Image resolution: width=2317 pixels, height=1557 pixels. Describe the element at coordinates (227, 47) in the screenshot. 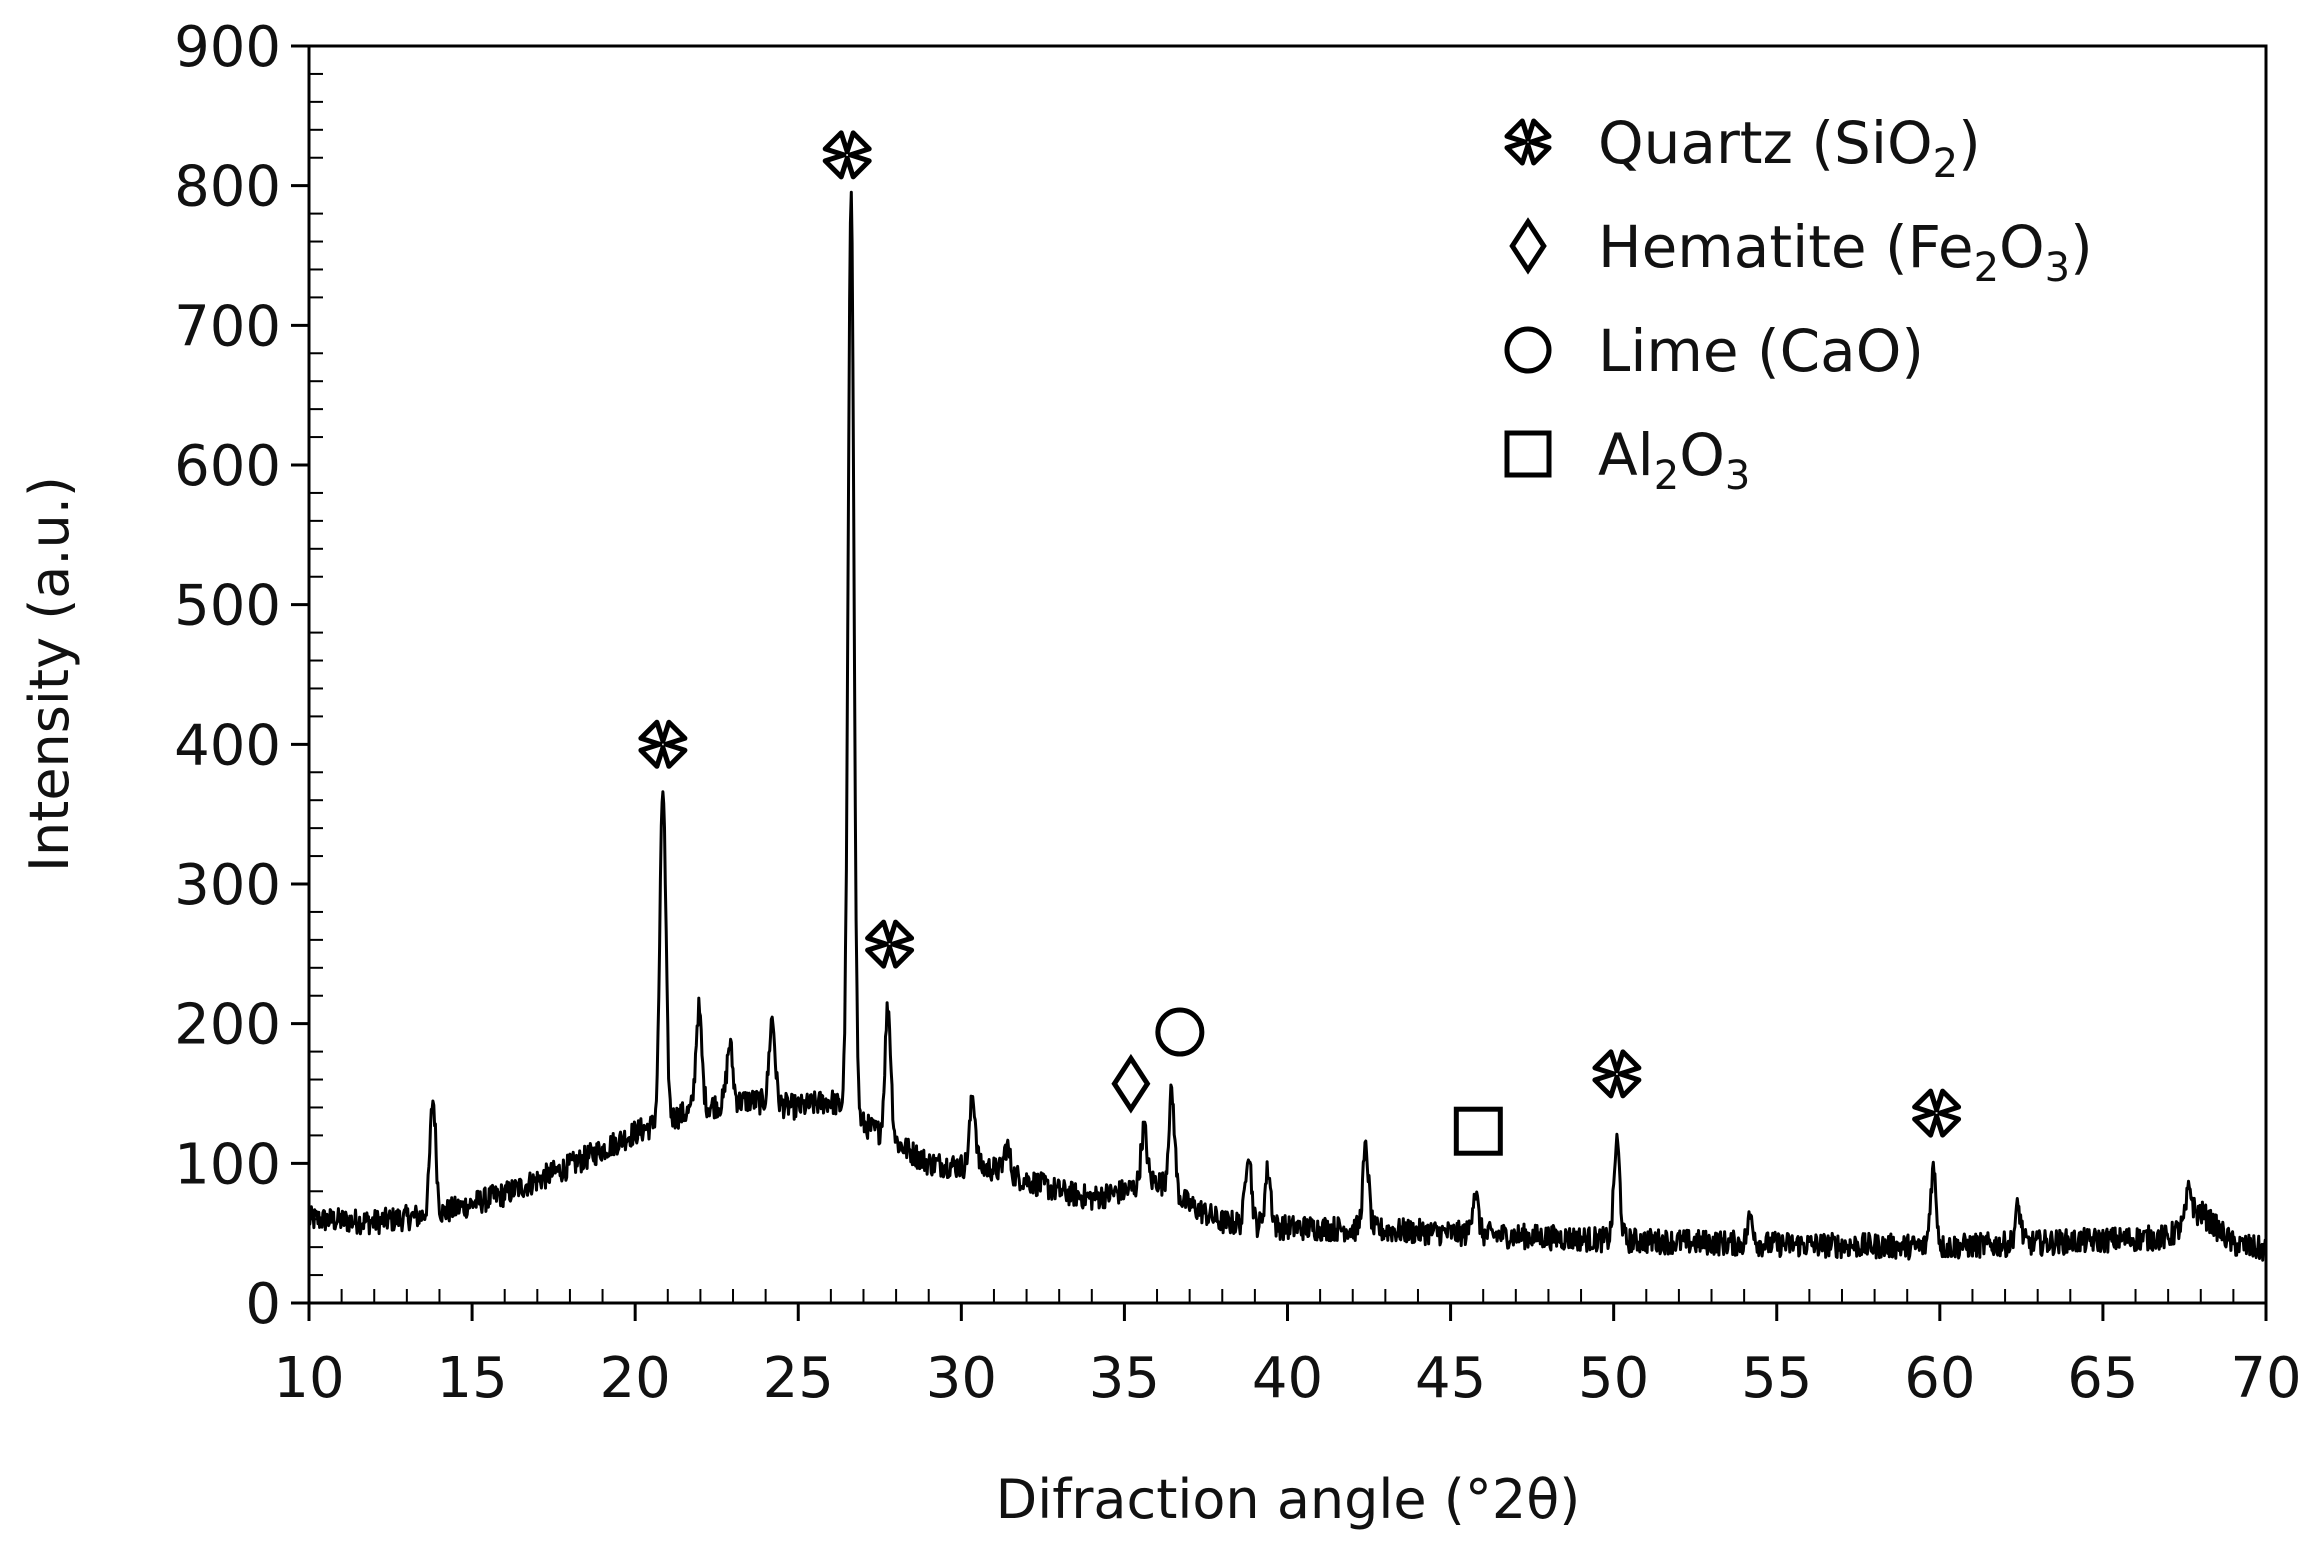

I see `y-tick-label: 900` at that location.